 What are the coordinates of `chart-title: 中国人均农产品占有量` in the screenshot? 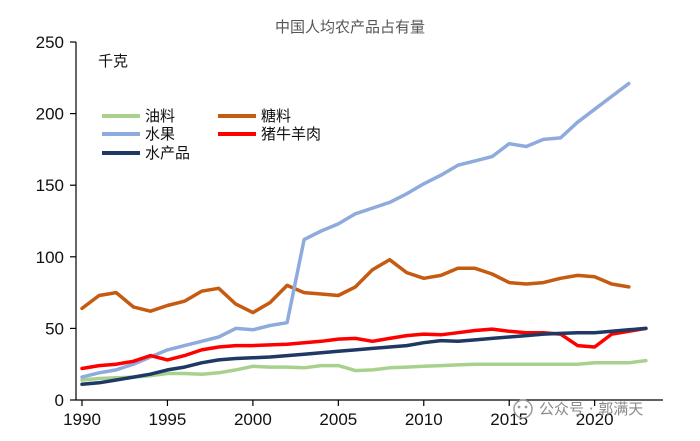 It's located at (350, 27).